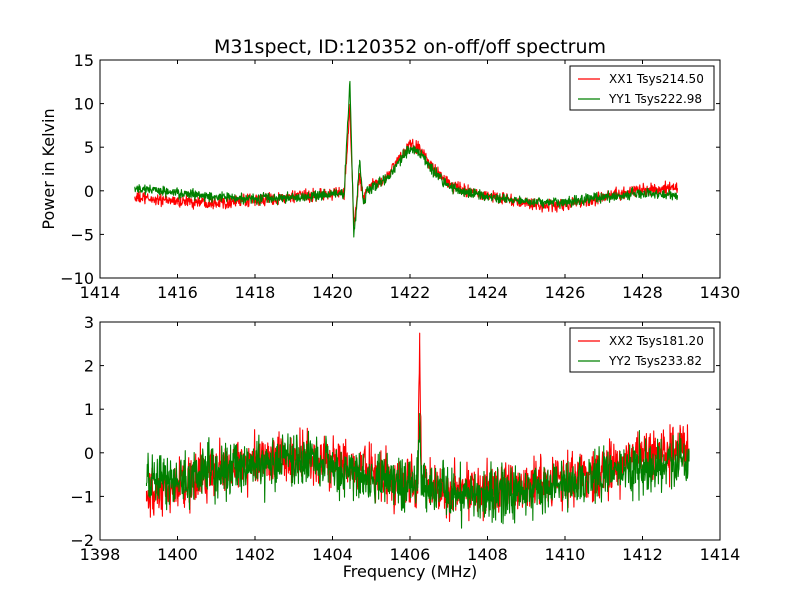  I want to click on x-tick-label: 1430, so click(720, 292).